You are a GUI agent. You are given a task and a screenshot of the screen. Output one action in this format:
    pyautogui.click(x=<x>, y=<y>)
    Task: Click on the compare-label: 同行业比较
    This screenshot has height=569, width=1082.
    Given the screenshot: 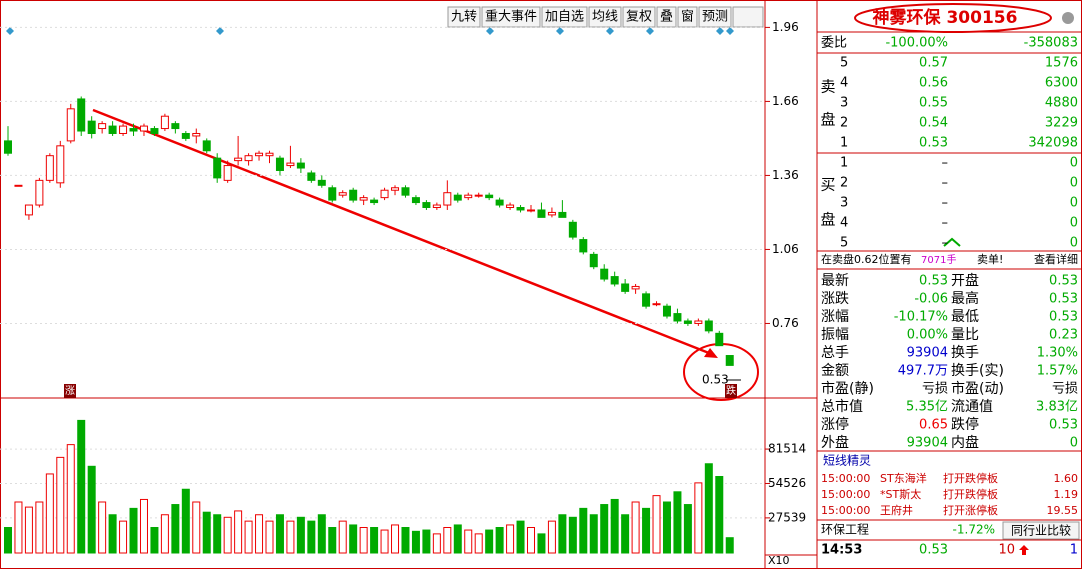 What is the action you would take?
    pyautogui.click(x=1041, y=530)
    